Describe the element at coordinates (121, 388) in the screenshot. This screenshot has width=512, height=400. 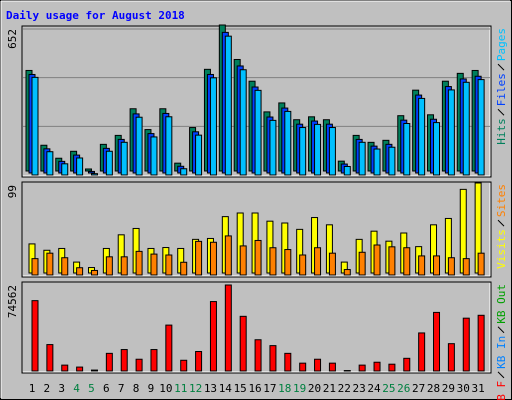
I see `x-tick-label: 7` at that location.